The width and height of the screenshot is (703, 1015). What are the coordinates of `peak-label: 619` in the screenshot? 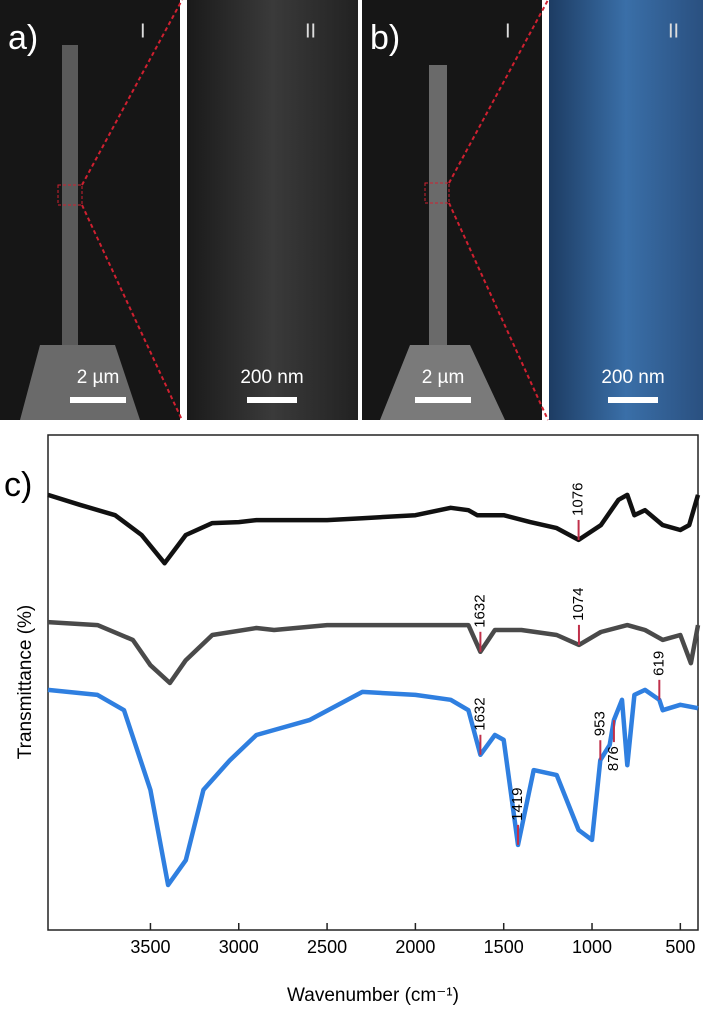 It's located at (658, 663).